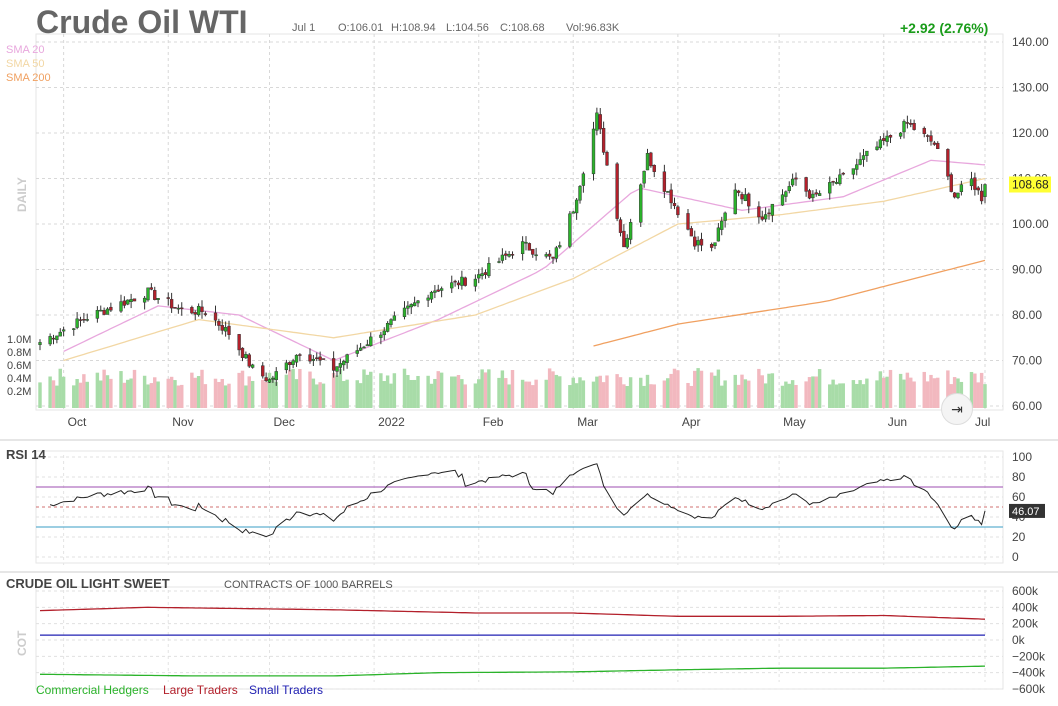  I want to click on sma200-legend: SMA 200, so click(28, 78).